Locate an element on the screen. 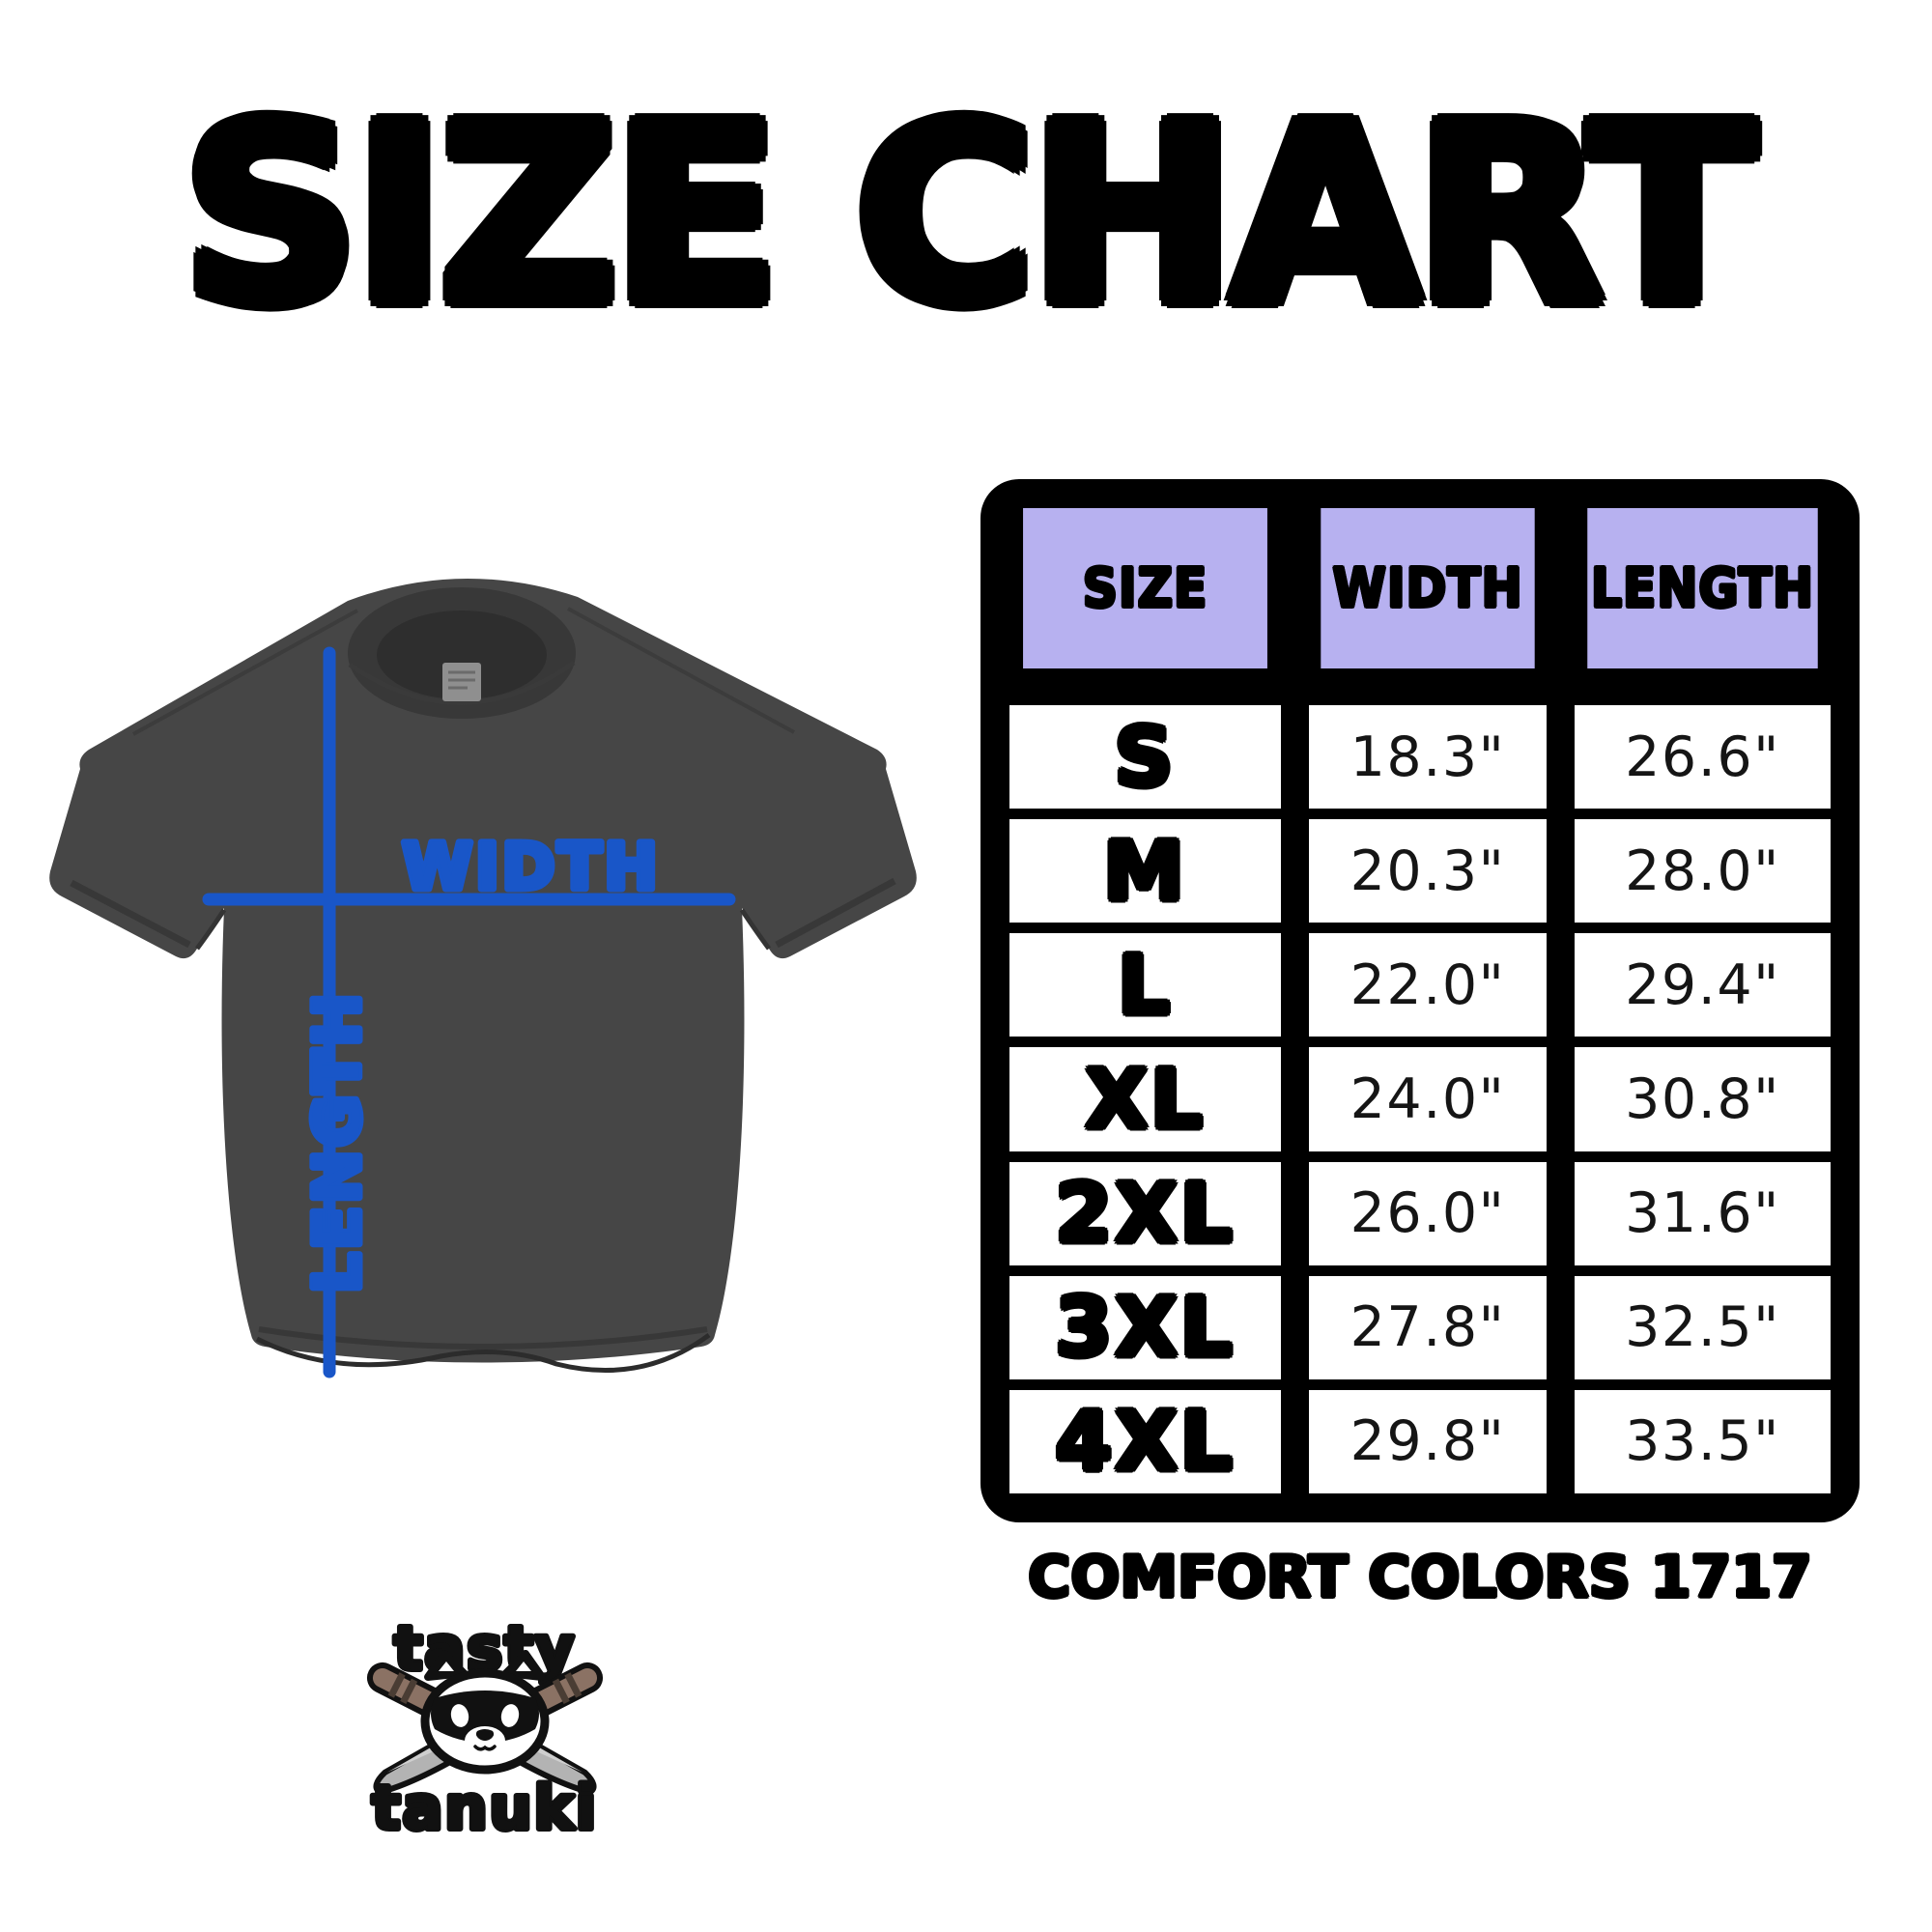 This screenshot has width=1932, height=1932. table-row-length: 33.5" is located at coordinates (1703, 1441).